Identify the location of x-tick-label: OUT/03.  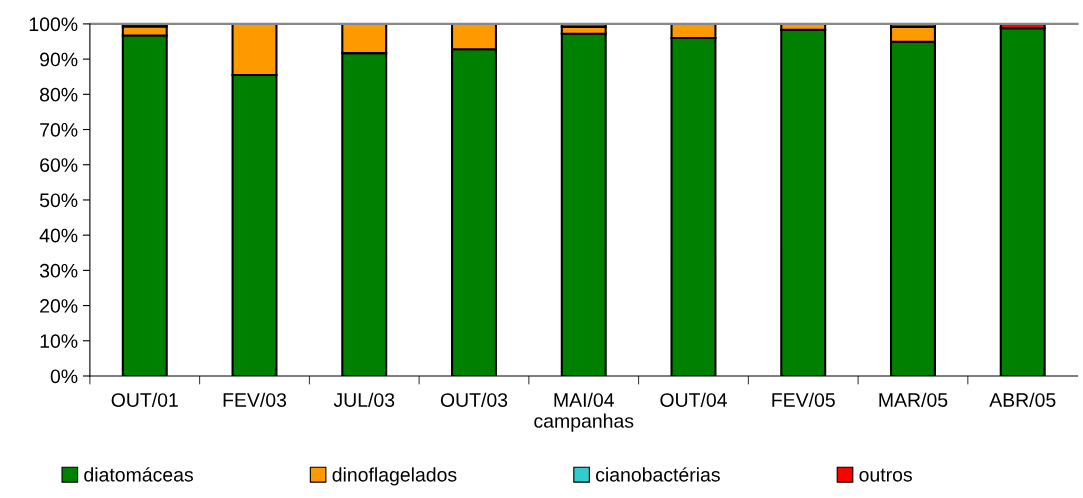
(474, 399).